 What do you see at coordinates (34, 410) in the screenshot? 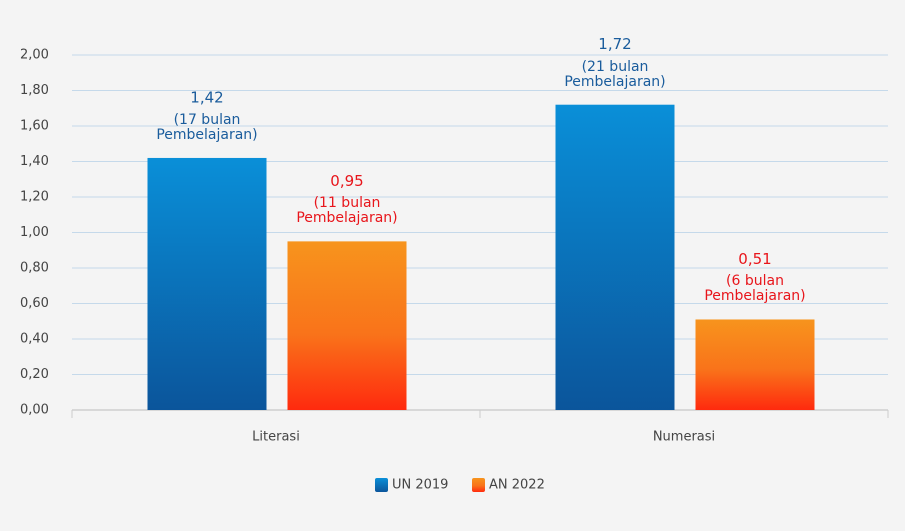
I see `y-tick-label: 0,00` at bounding box center [34, 410].